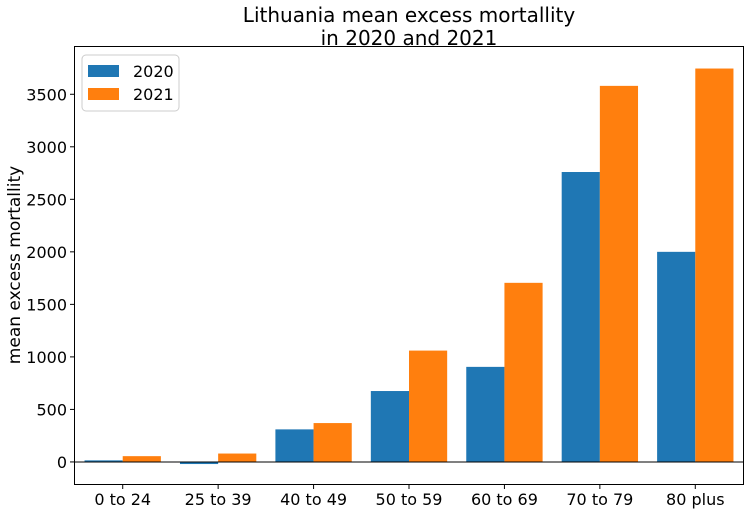 The width and height of the screenshot is (750, 514). Describe the element at coordinates (46, 94) in the screenshot. I see `y-tick-label: 3500` at that location.